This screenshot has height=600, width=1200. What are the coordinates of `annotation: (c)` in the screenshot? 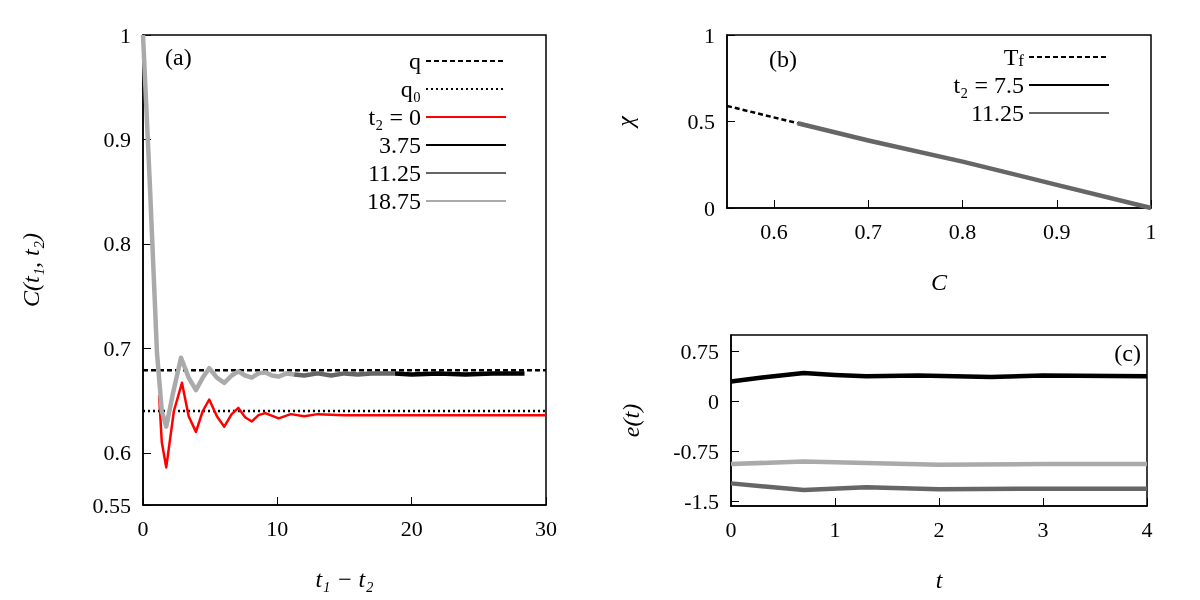 It's located at (1127, 353).